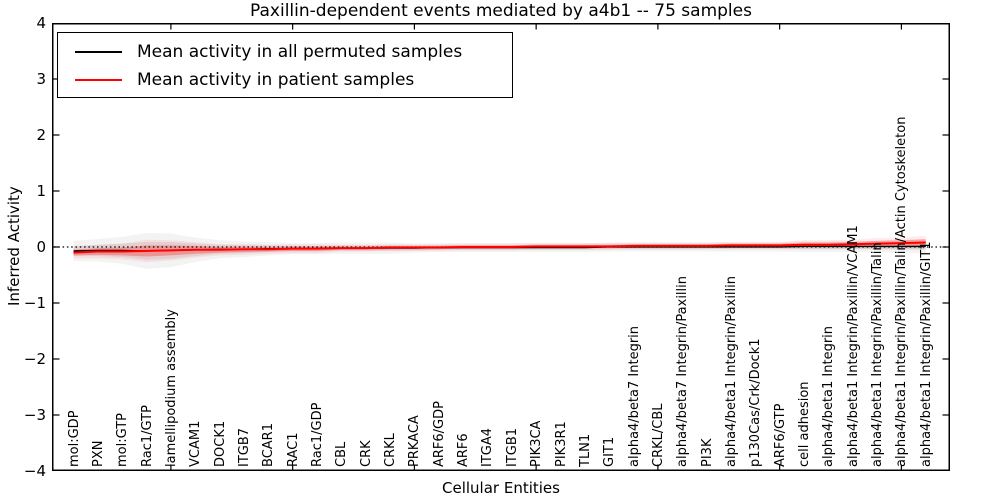 This screenshot has height=500, width=1000. I want to click on y-tick-label: −2, so click(34, 359).